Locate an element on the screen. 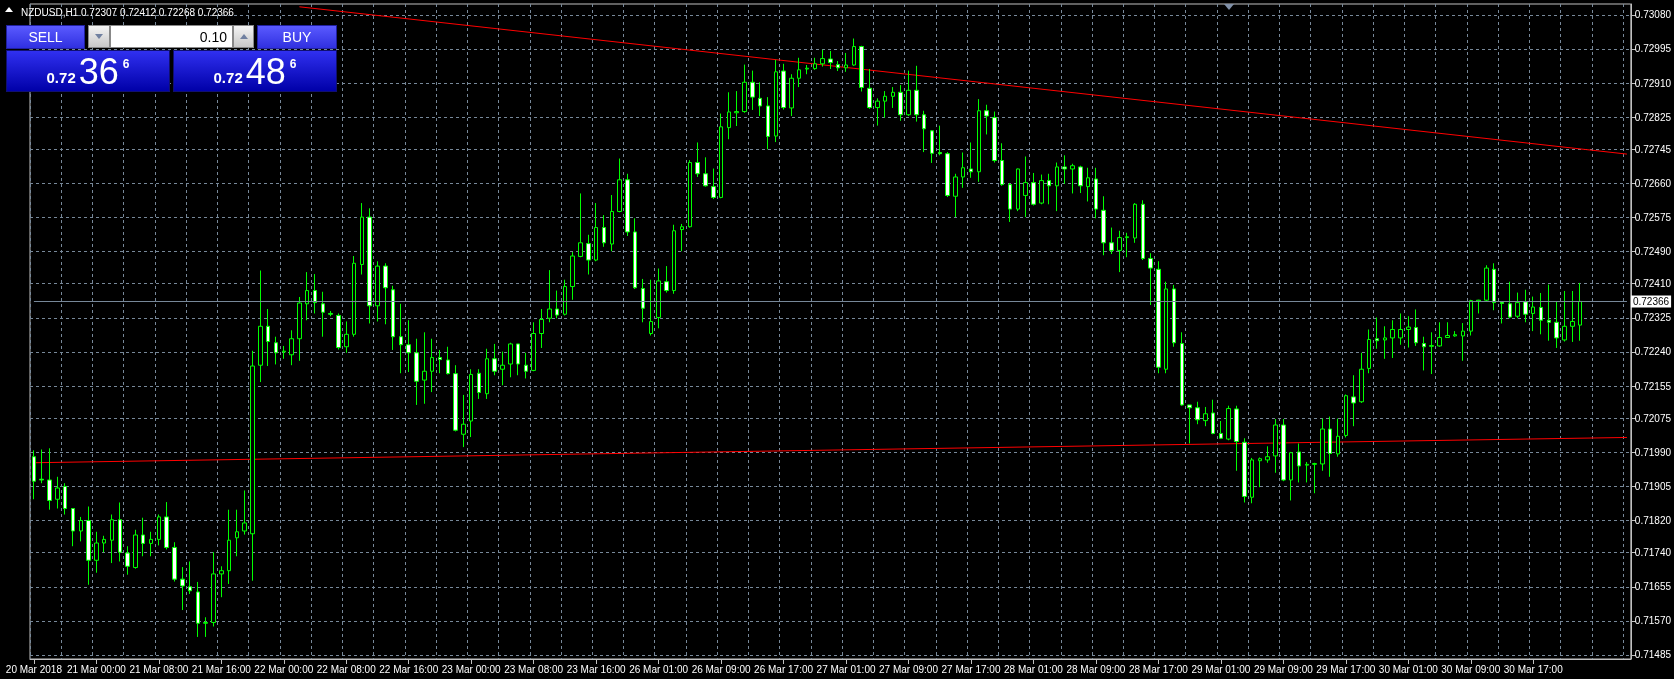  sell-button: SELL is located at coordinates (45, 37).